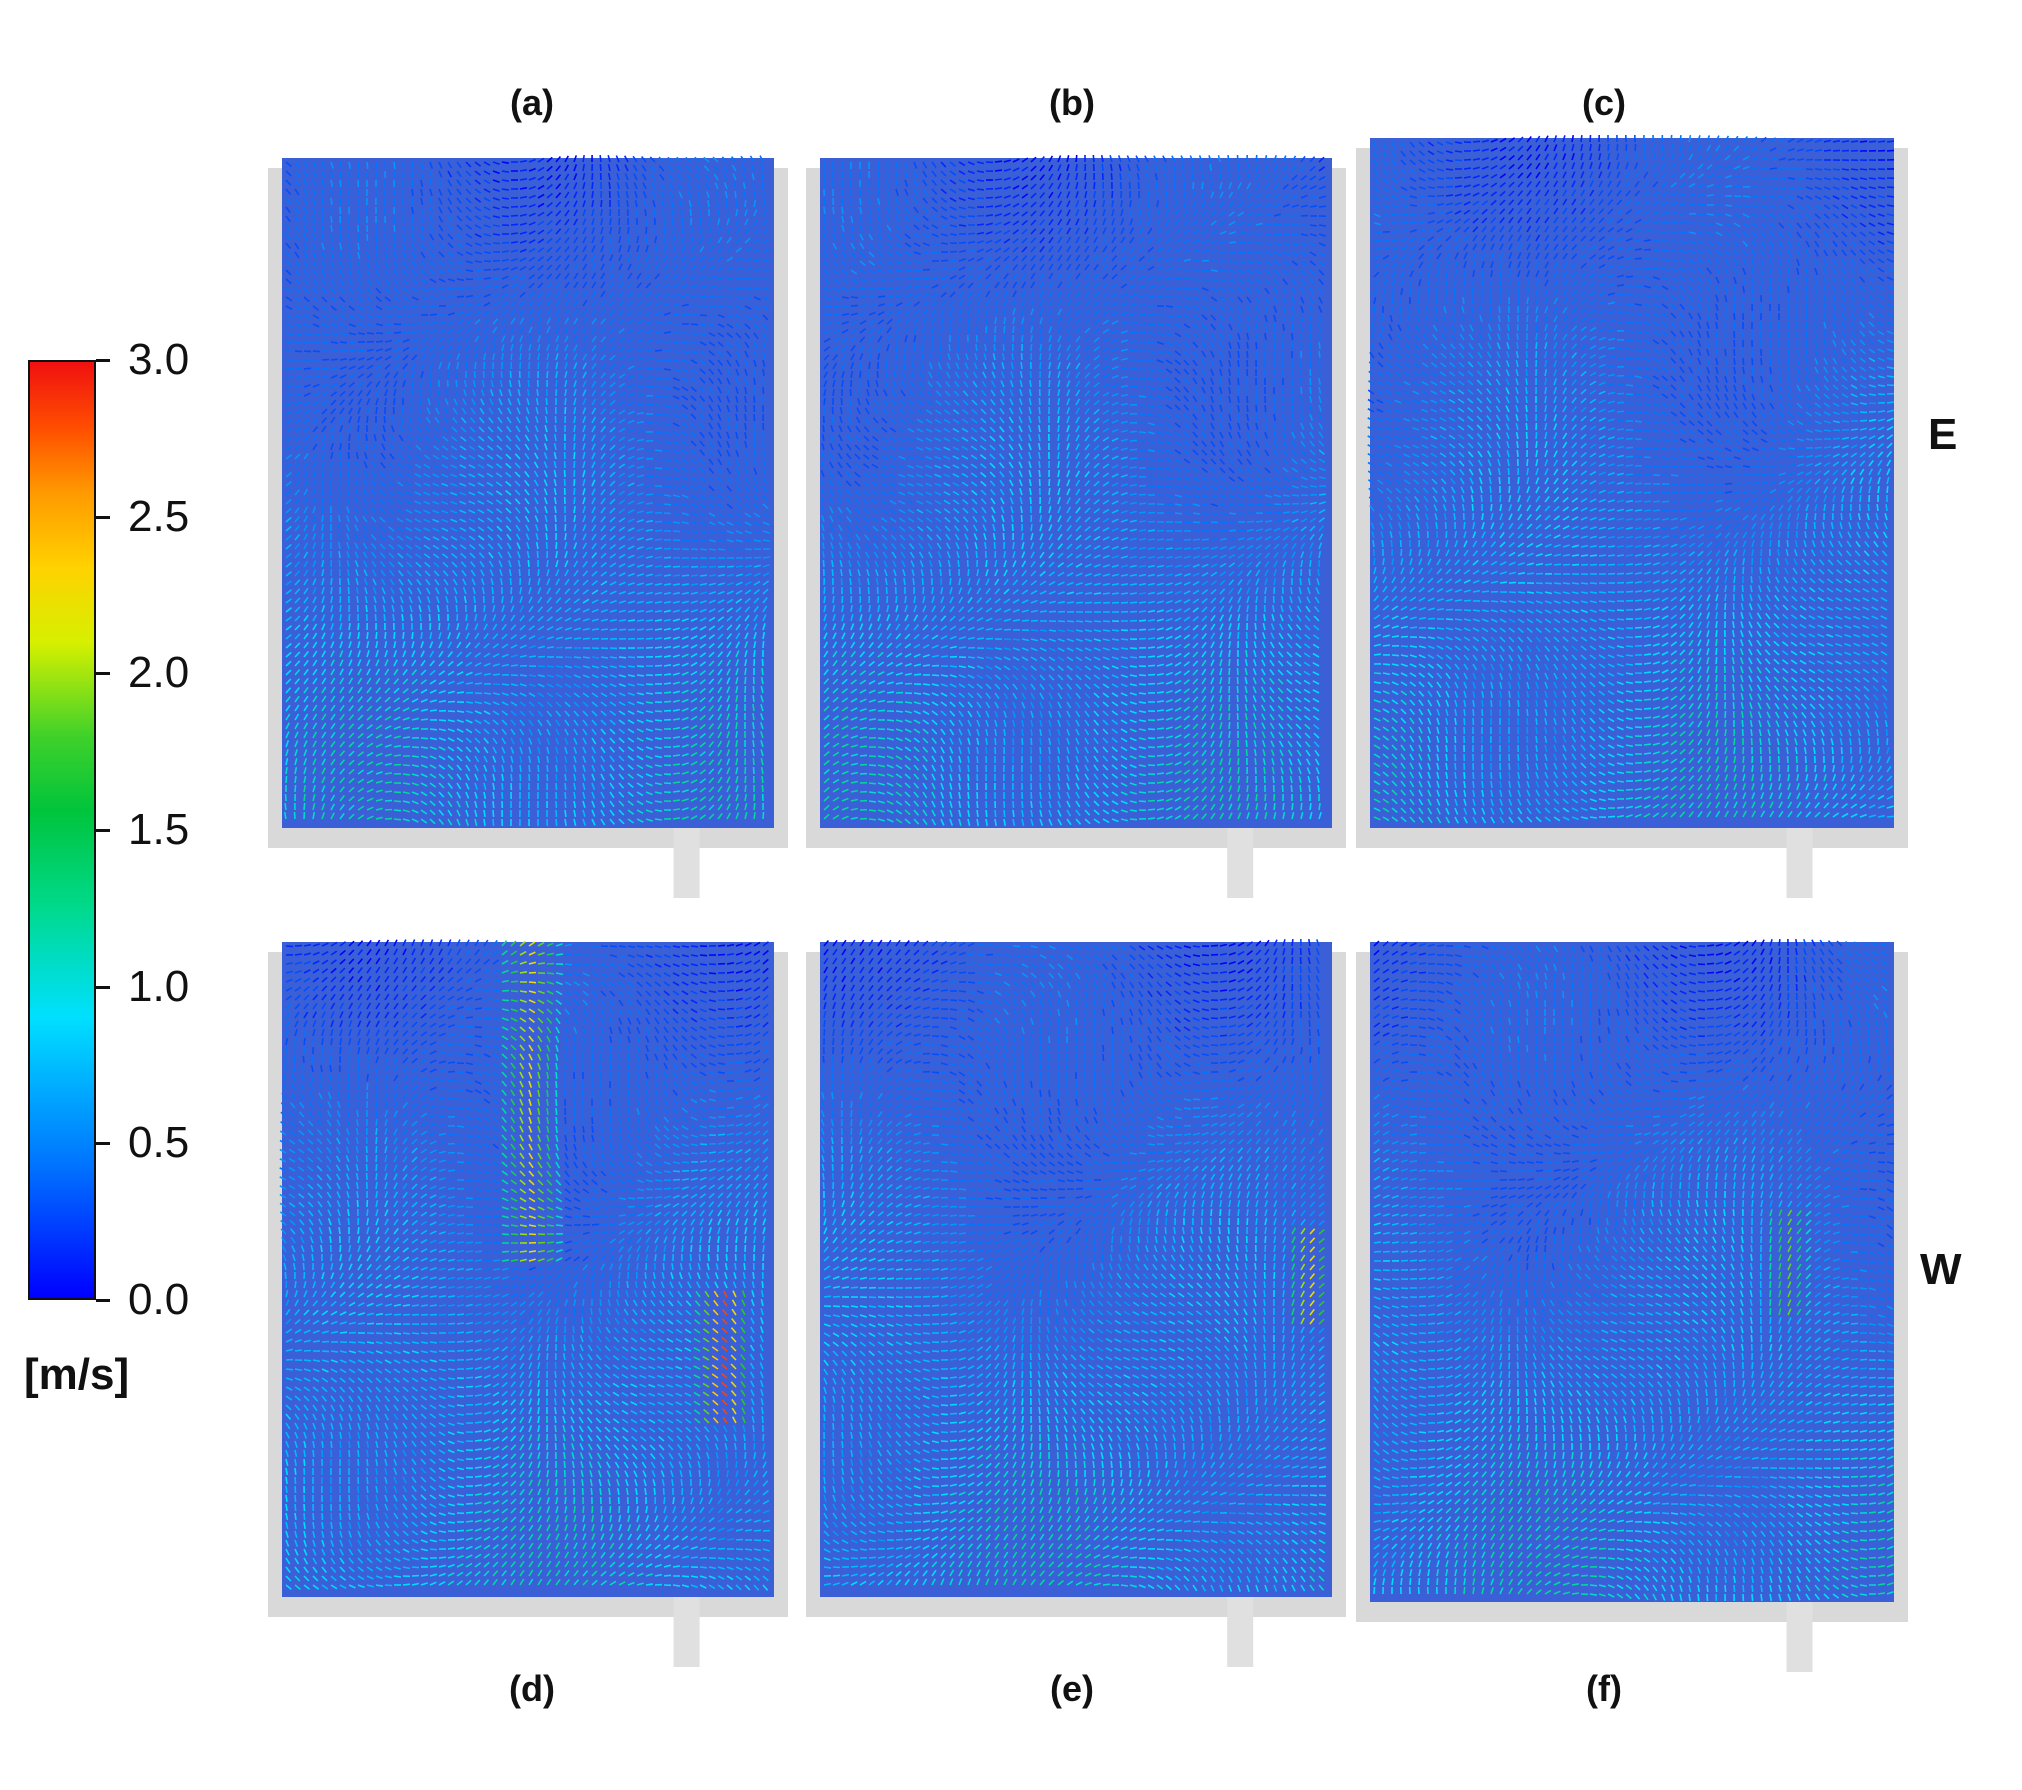 This screenshot has height=1790, width=2022. Describe the element at coordinates (159, 1143) in the screenshot. I see `colorbar-tick-label: 0.5` at that location.